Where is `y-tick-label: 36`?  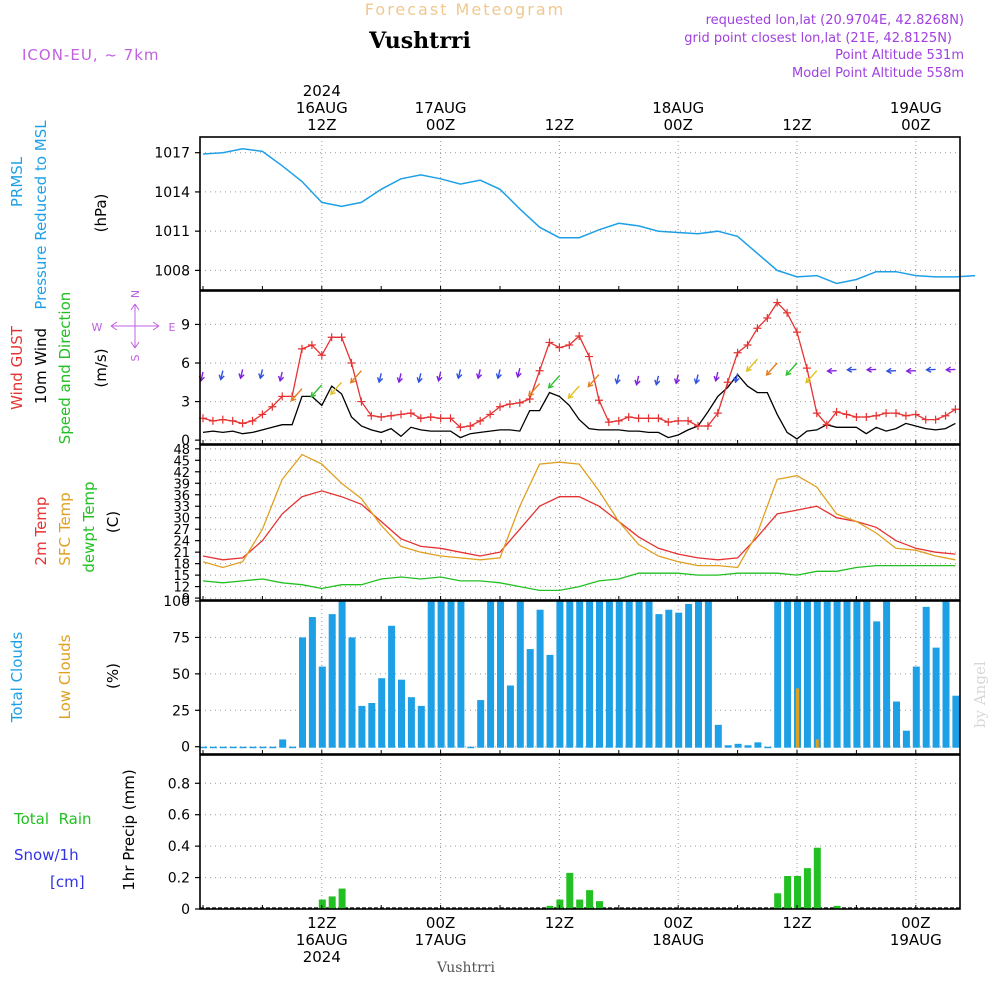 y-tick-label: 36 is located at coordinates (181, 496).